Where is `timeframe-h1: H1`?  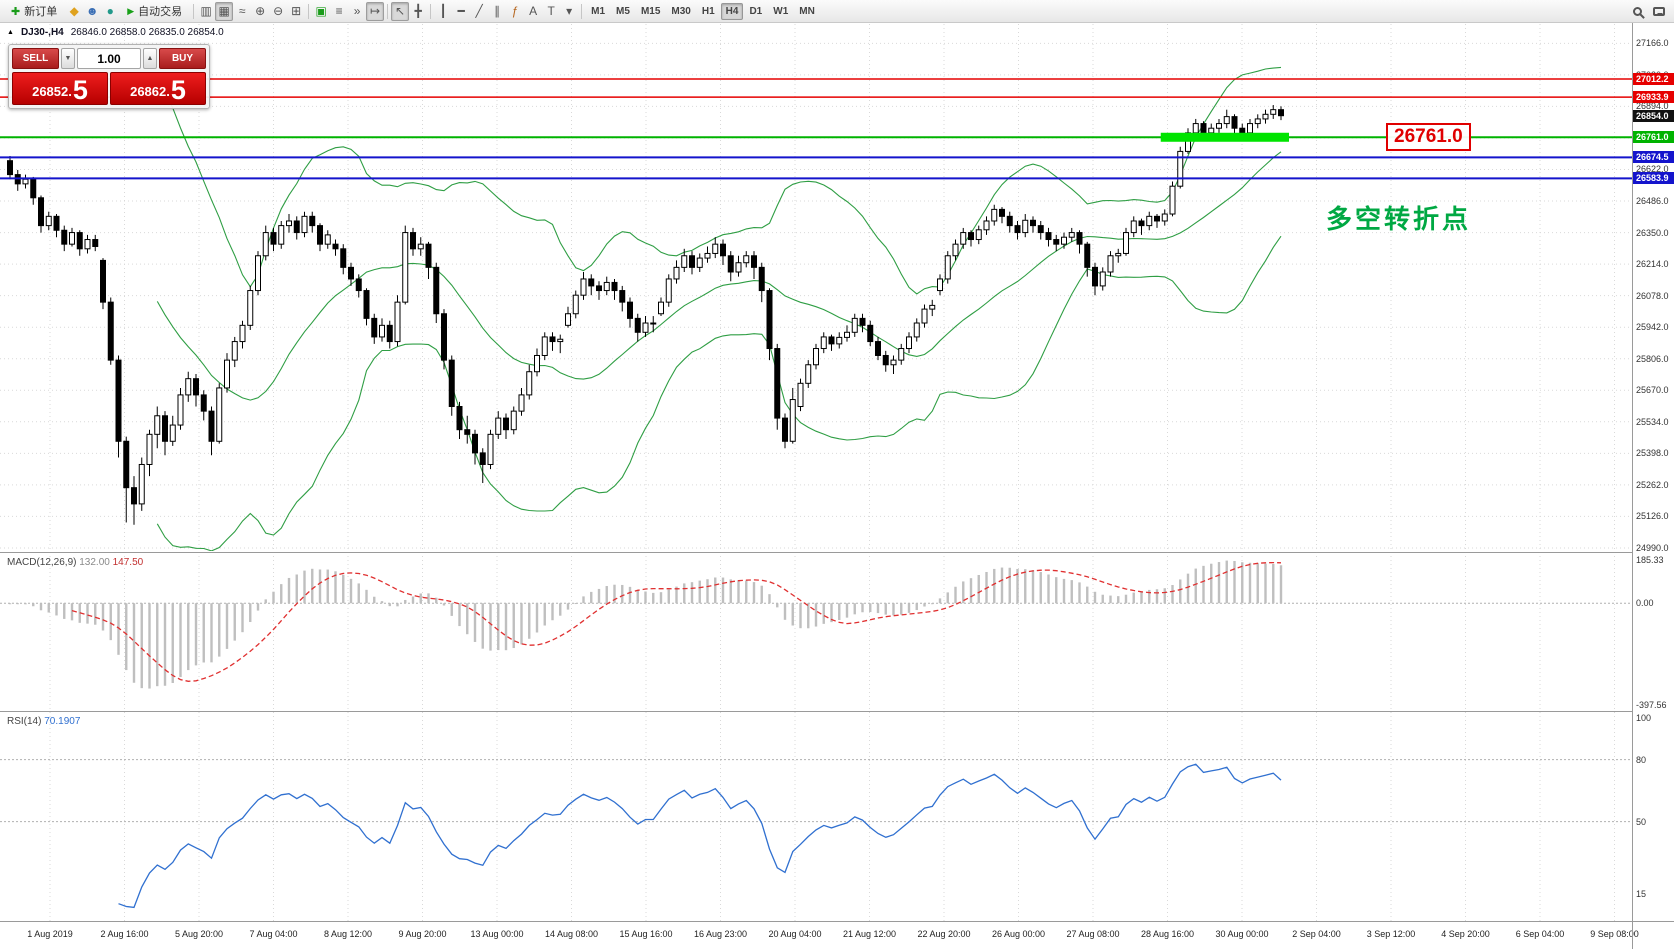 timeframe-h1: H1 is located at coordinates (708, 11).